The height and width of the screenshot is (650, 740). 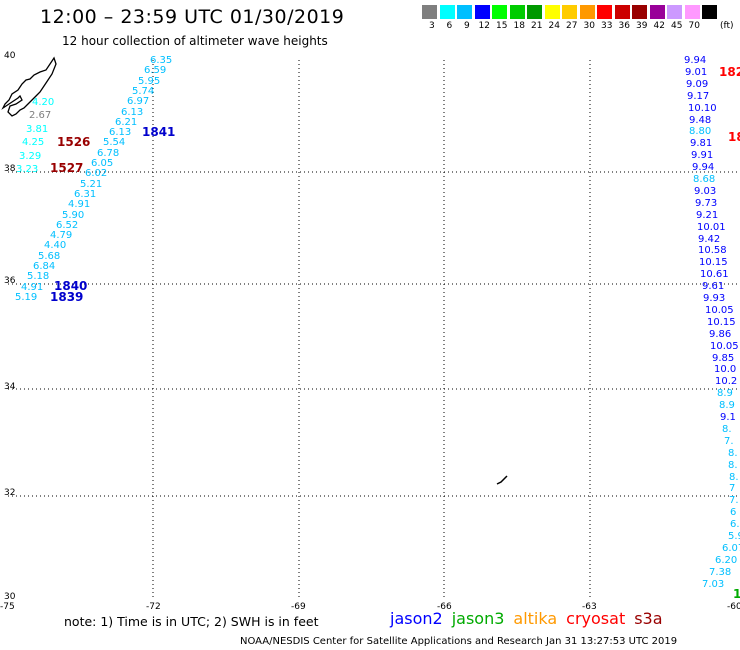 What do you see at coordinates (733, 512) in the screenshot?
I see `wave-height-value: 6` at bounding box center [733, 512].